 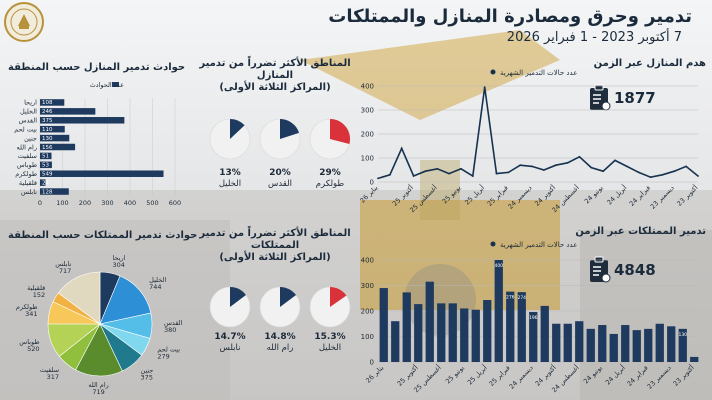 I want to click on property-pie-label: سلفيت, so click(x=49, y=370).